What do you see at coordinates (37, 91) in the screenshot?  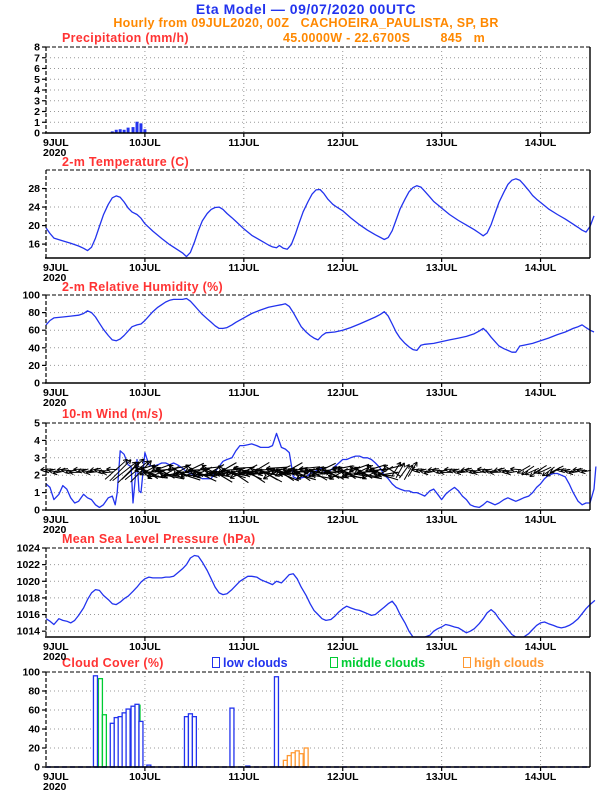 I see `svg-text: 4` at bounding box center [37, 91].